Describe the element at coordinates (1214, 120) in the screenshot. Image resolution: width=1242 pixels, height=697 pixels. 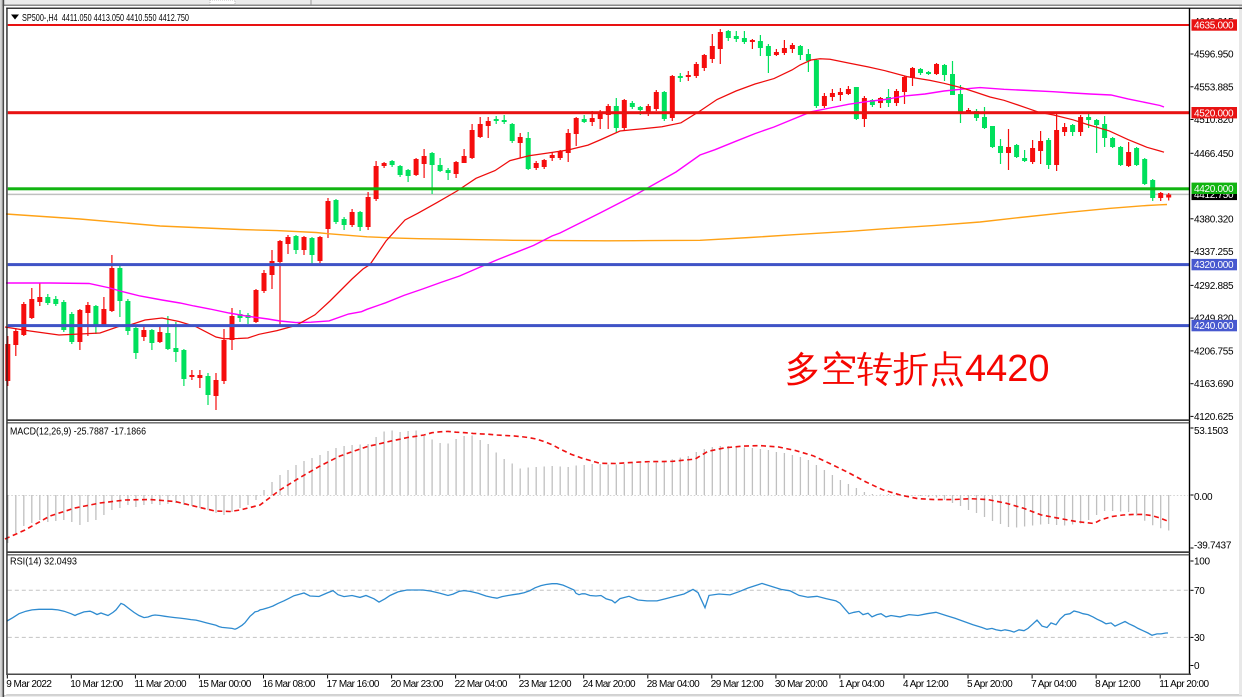
I see `svg-text: 4510.820` at that location.